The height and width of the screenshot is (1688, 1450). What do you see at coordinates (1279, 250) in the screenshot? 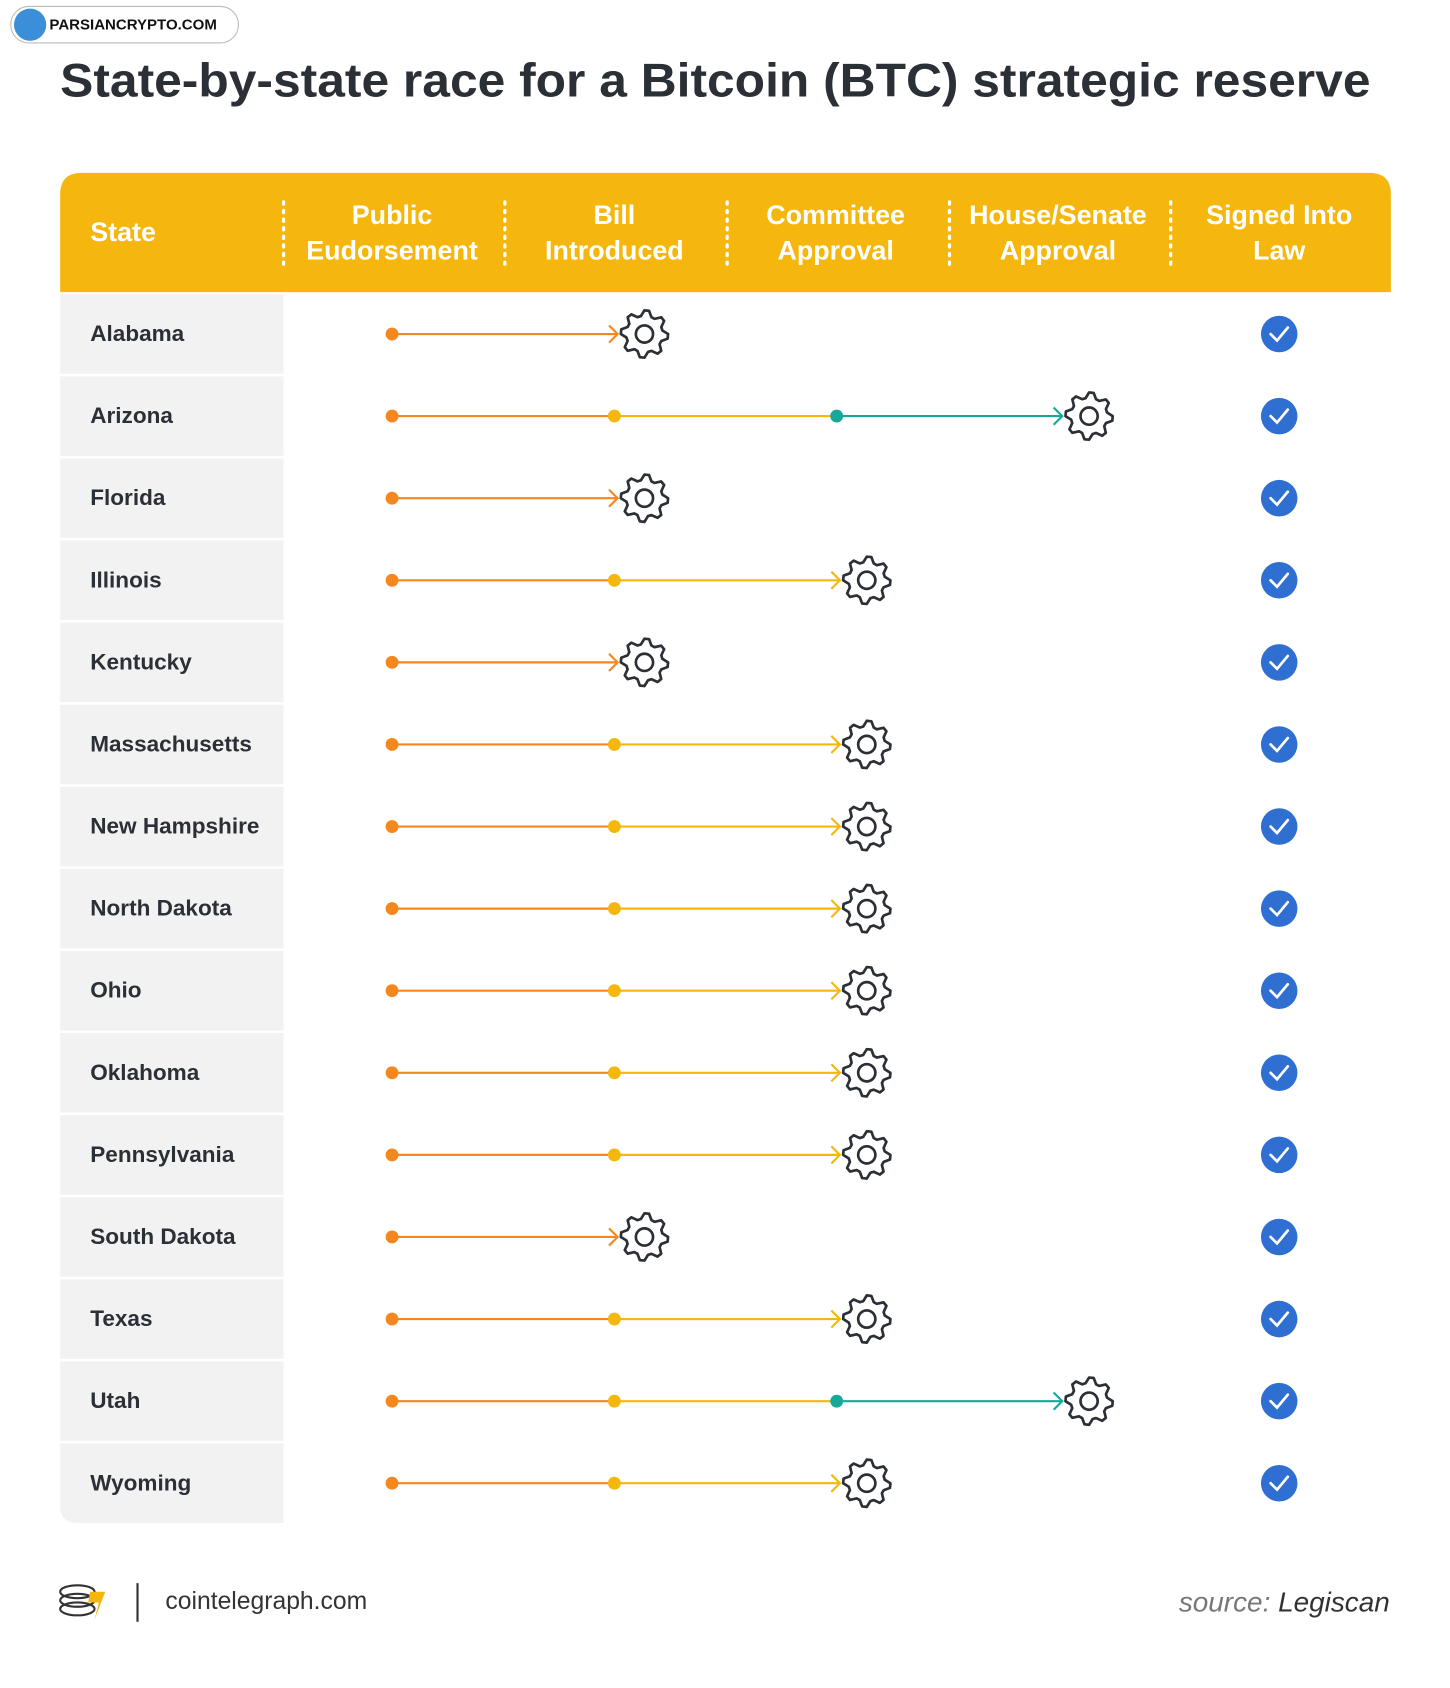
I see `header-stage: Law` at bounding box center [1279, 250].